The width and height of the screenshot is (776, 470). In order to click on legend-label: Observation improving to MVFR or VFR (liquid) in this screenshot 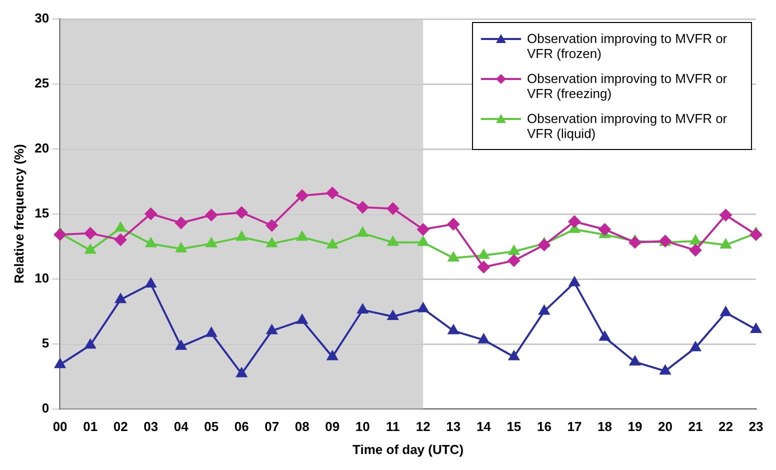, I will do `click(627, 126)`.